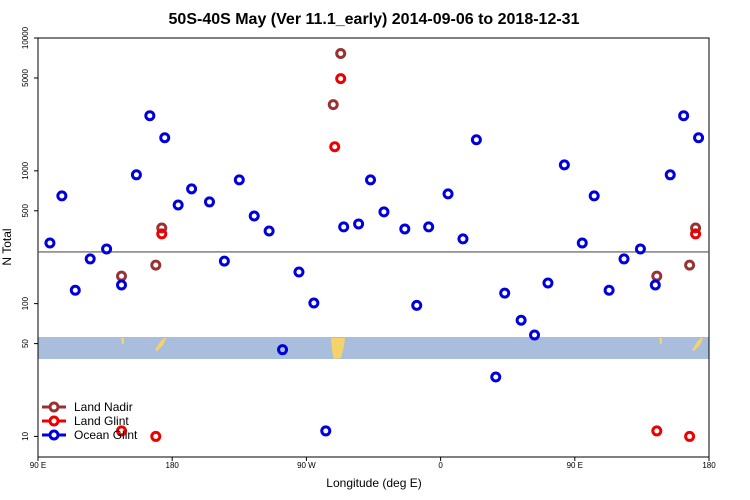  Describe the element at coordinates (373, 348) in the screenshot. I see `map-strip` at that location.